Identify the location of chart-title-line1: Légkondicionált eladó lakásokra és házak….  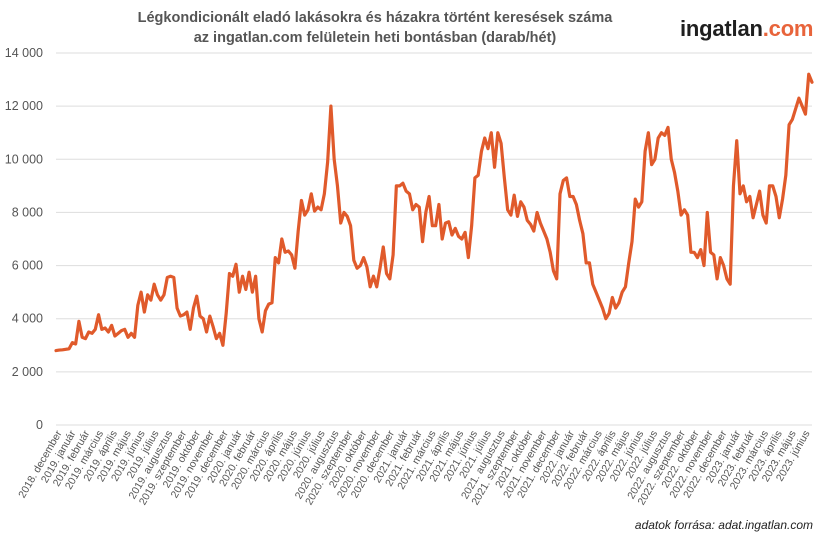
(375, 18).